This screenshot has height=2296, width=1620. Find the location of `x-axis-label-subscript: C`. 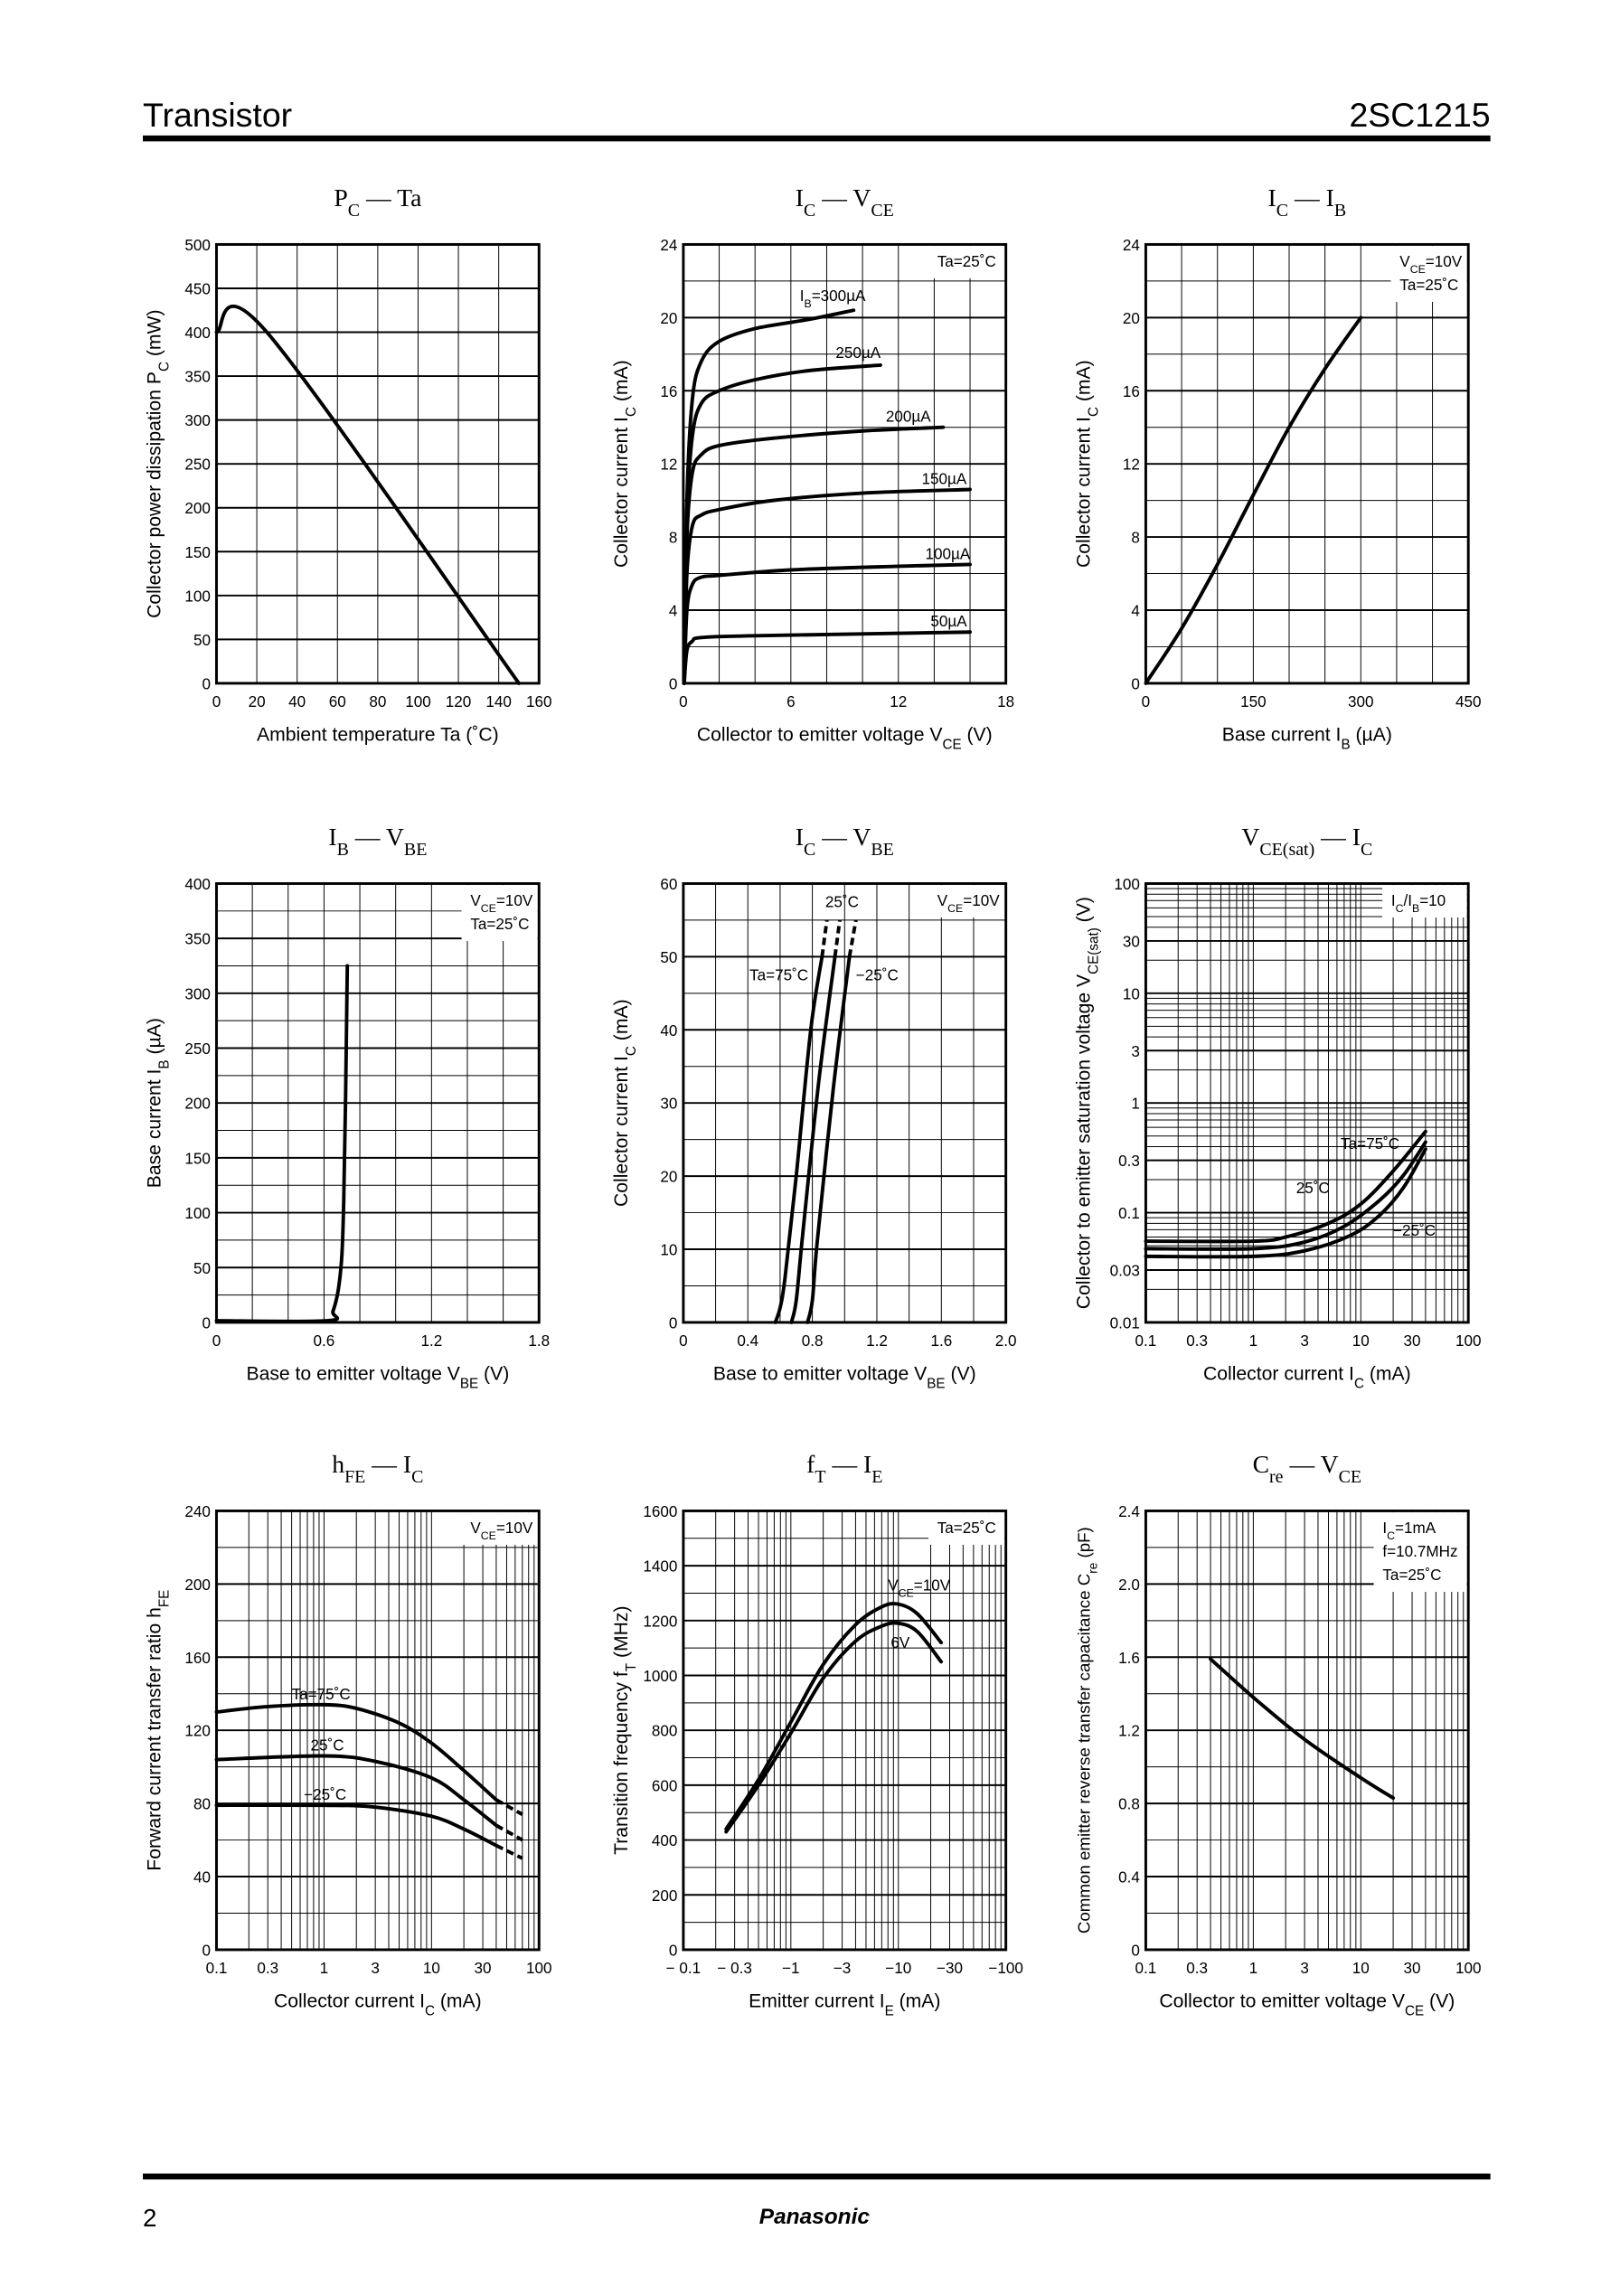

x-axis-label-subscript: C is located at coordinates (1359, 1383).